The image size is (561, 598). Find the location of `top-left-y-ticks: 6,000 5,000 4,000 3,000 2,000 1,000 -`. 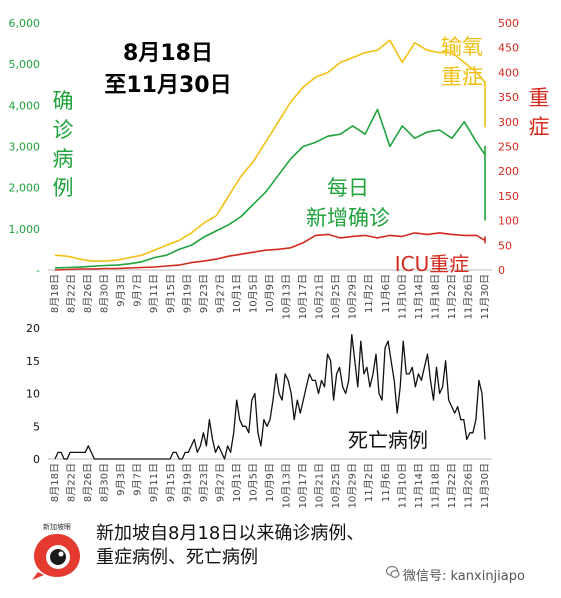

top-left-y-ticks: 6,000 5,000 4,000 3,000 2,000 1,000 - is located at coordinates (25, 147).